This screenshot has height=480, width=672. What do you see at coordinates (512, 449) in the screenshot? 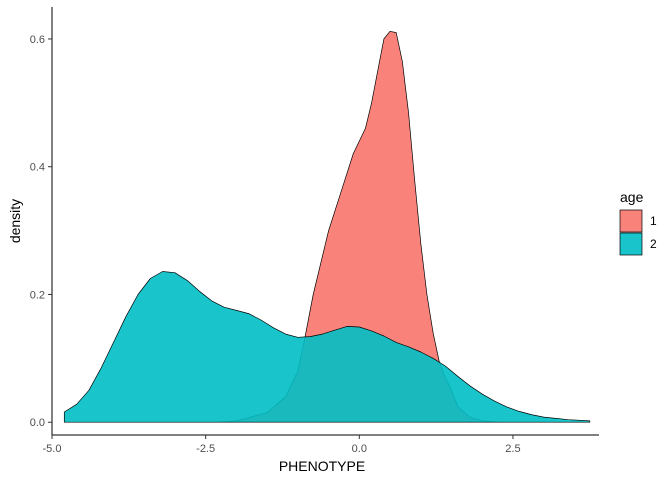
I see `x-tick-label: 2.5` at bounding box center [512, 449].